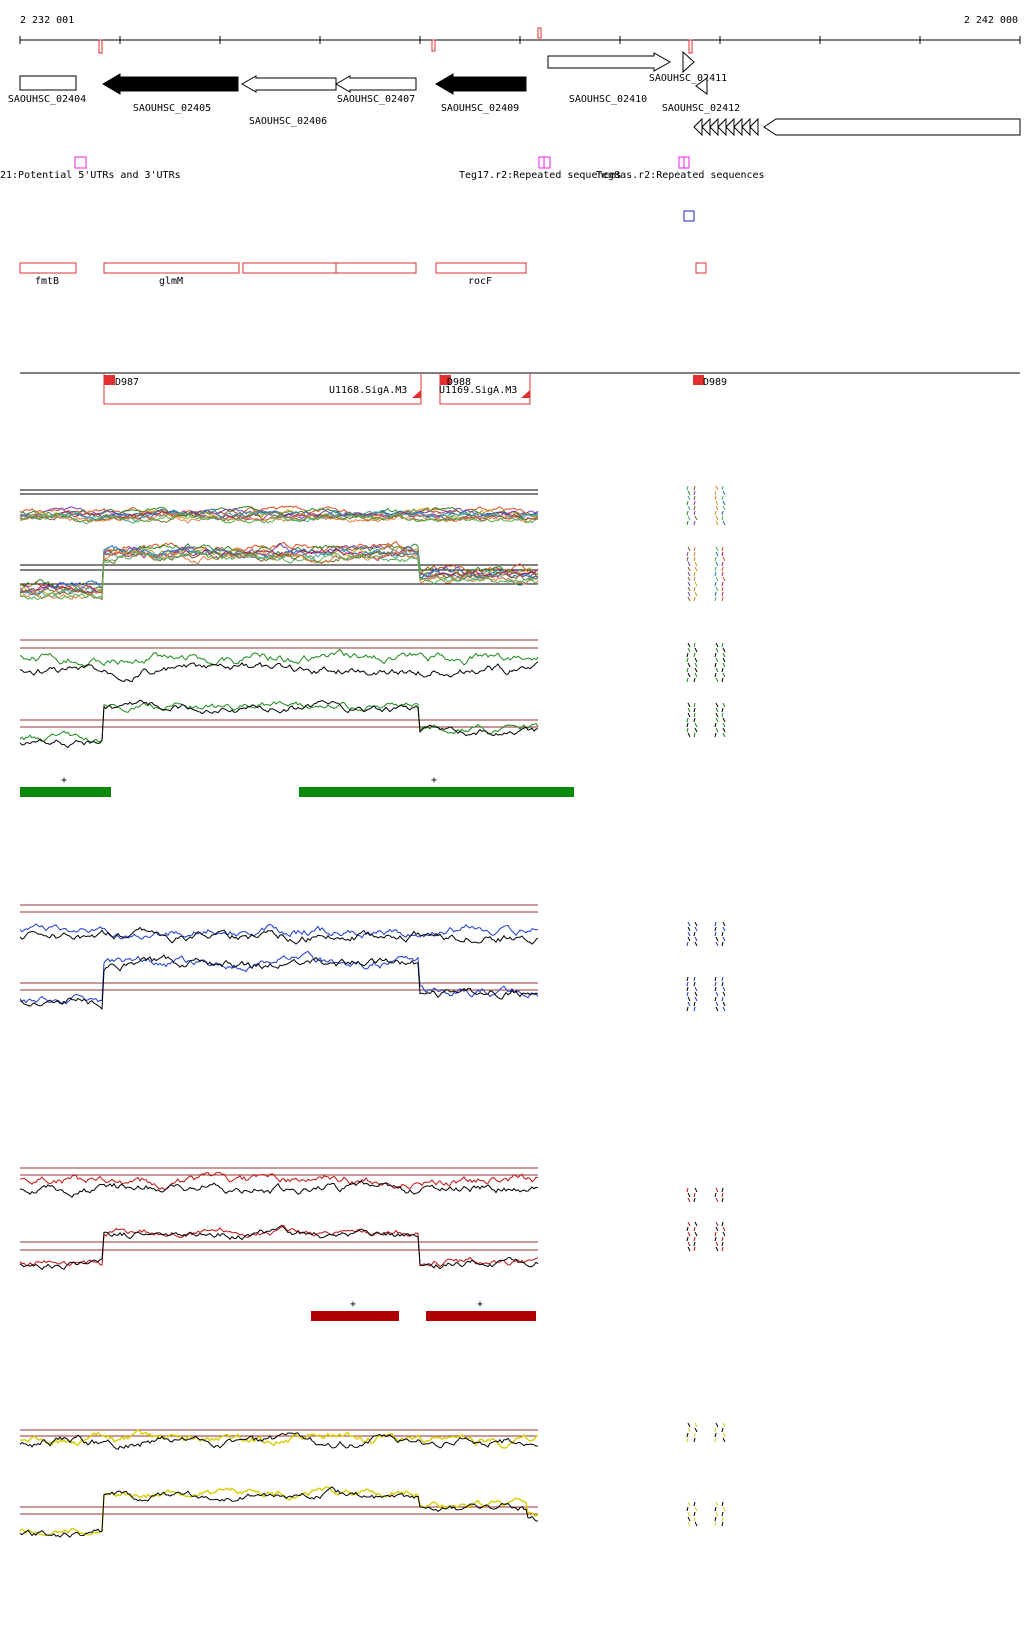  Describe the element at coordinates (80, 162) in the screenshot. I see `feature-box` at that location.